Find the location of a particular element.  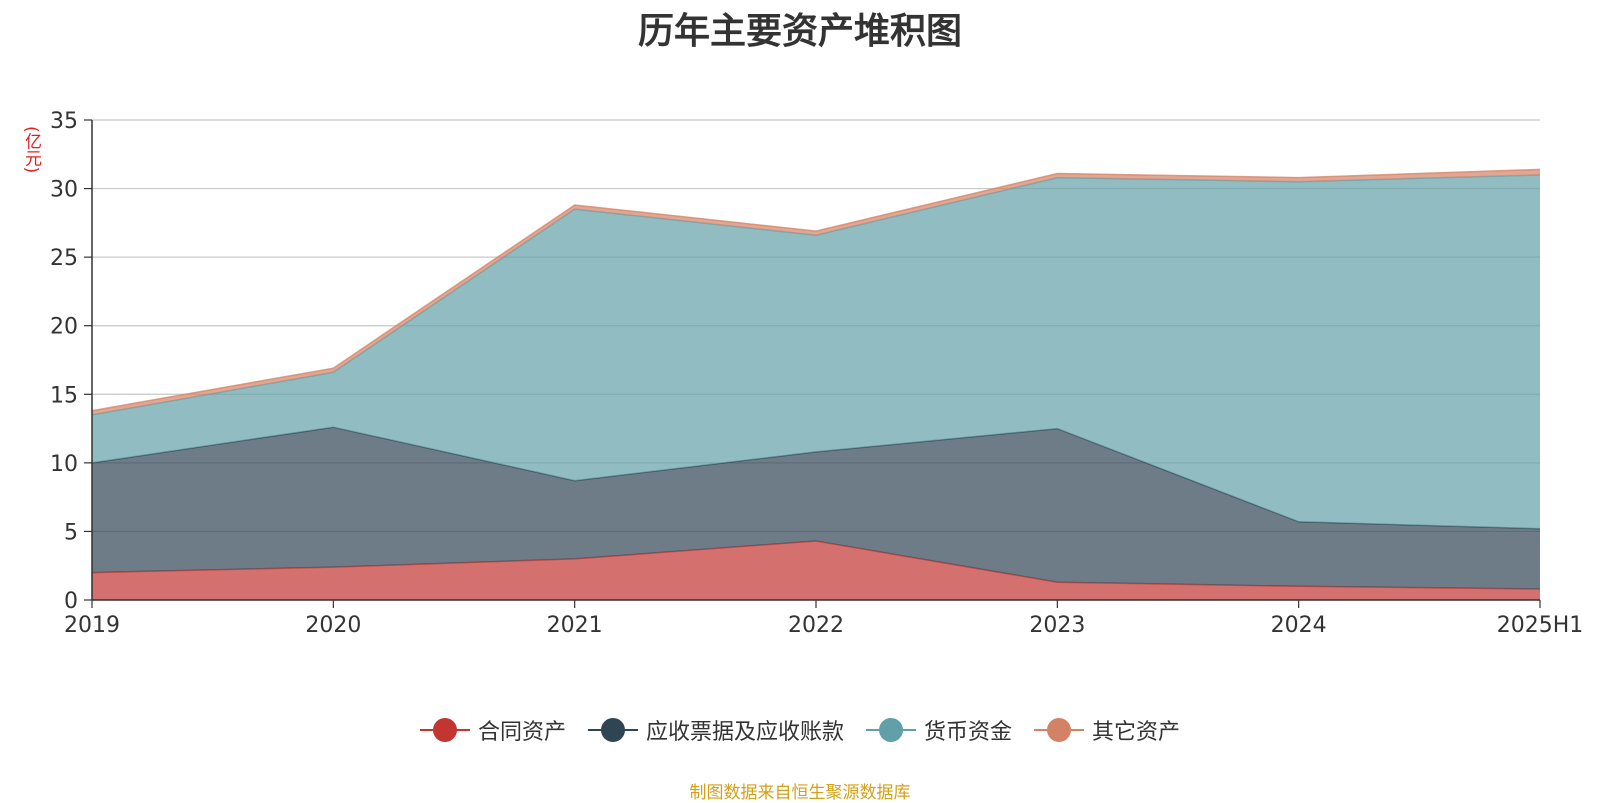

legend-label: 应收票据及应收账款 is located at coordinates (744, 732).